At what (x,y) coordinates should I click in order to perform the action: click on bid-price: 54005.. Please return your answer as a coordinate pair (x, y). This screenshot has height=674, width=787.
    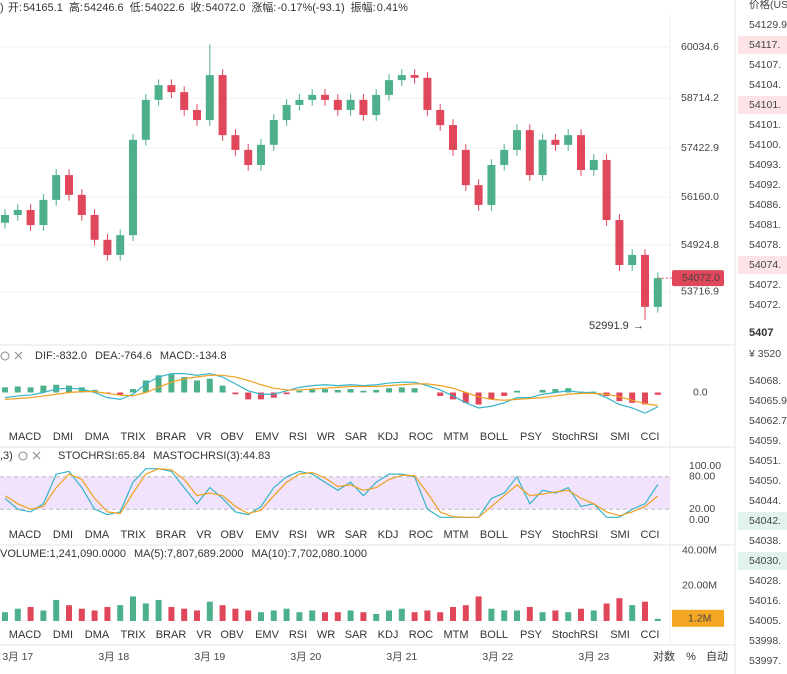
    Looking at the image, I should click on (765, 621).